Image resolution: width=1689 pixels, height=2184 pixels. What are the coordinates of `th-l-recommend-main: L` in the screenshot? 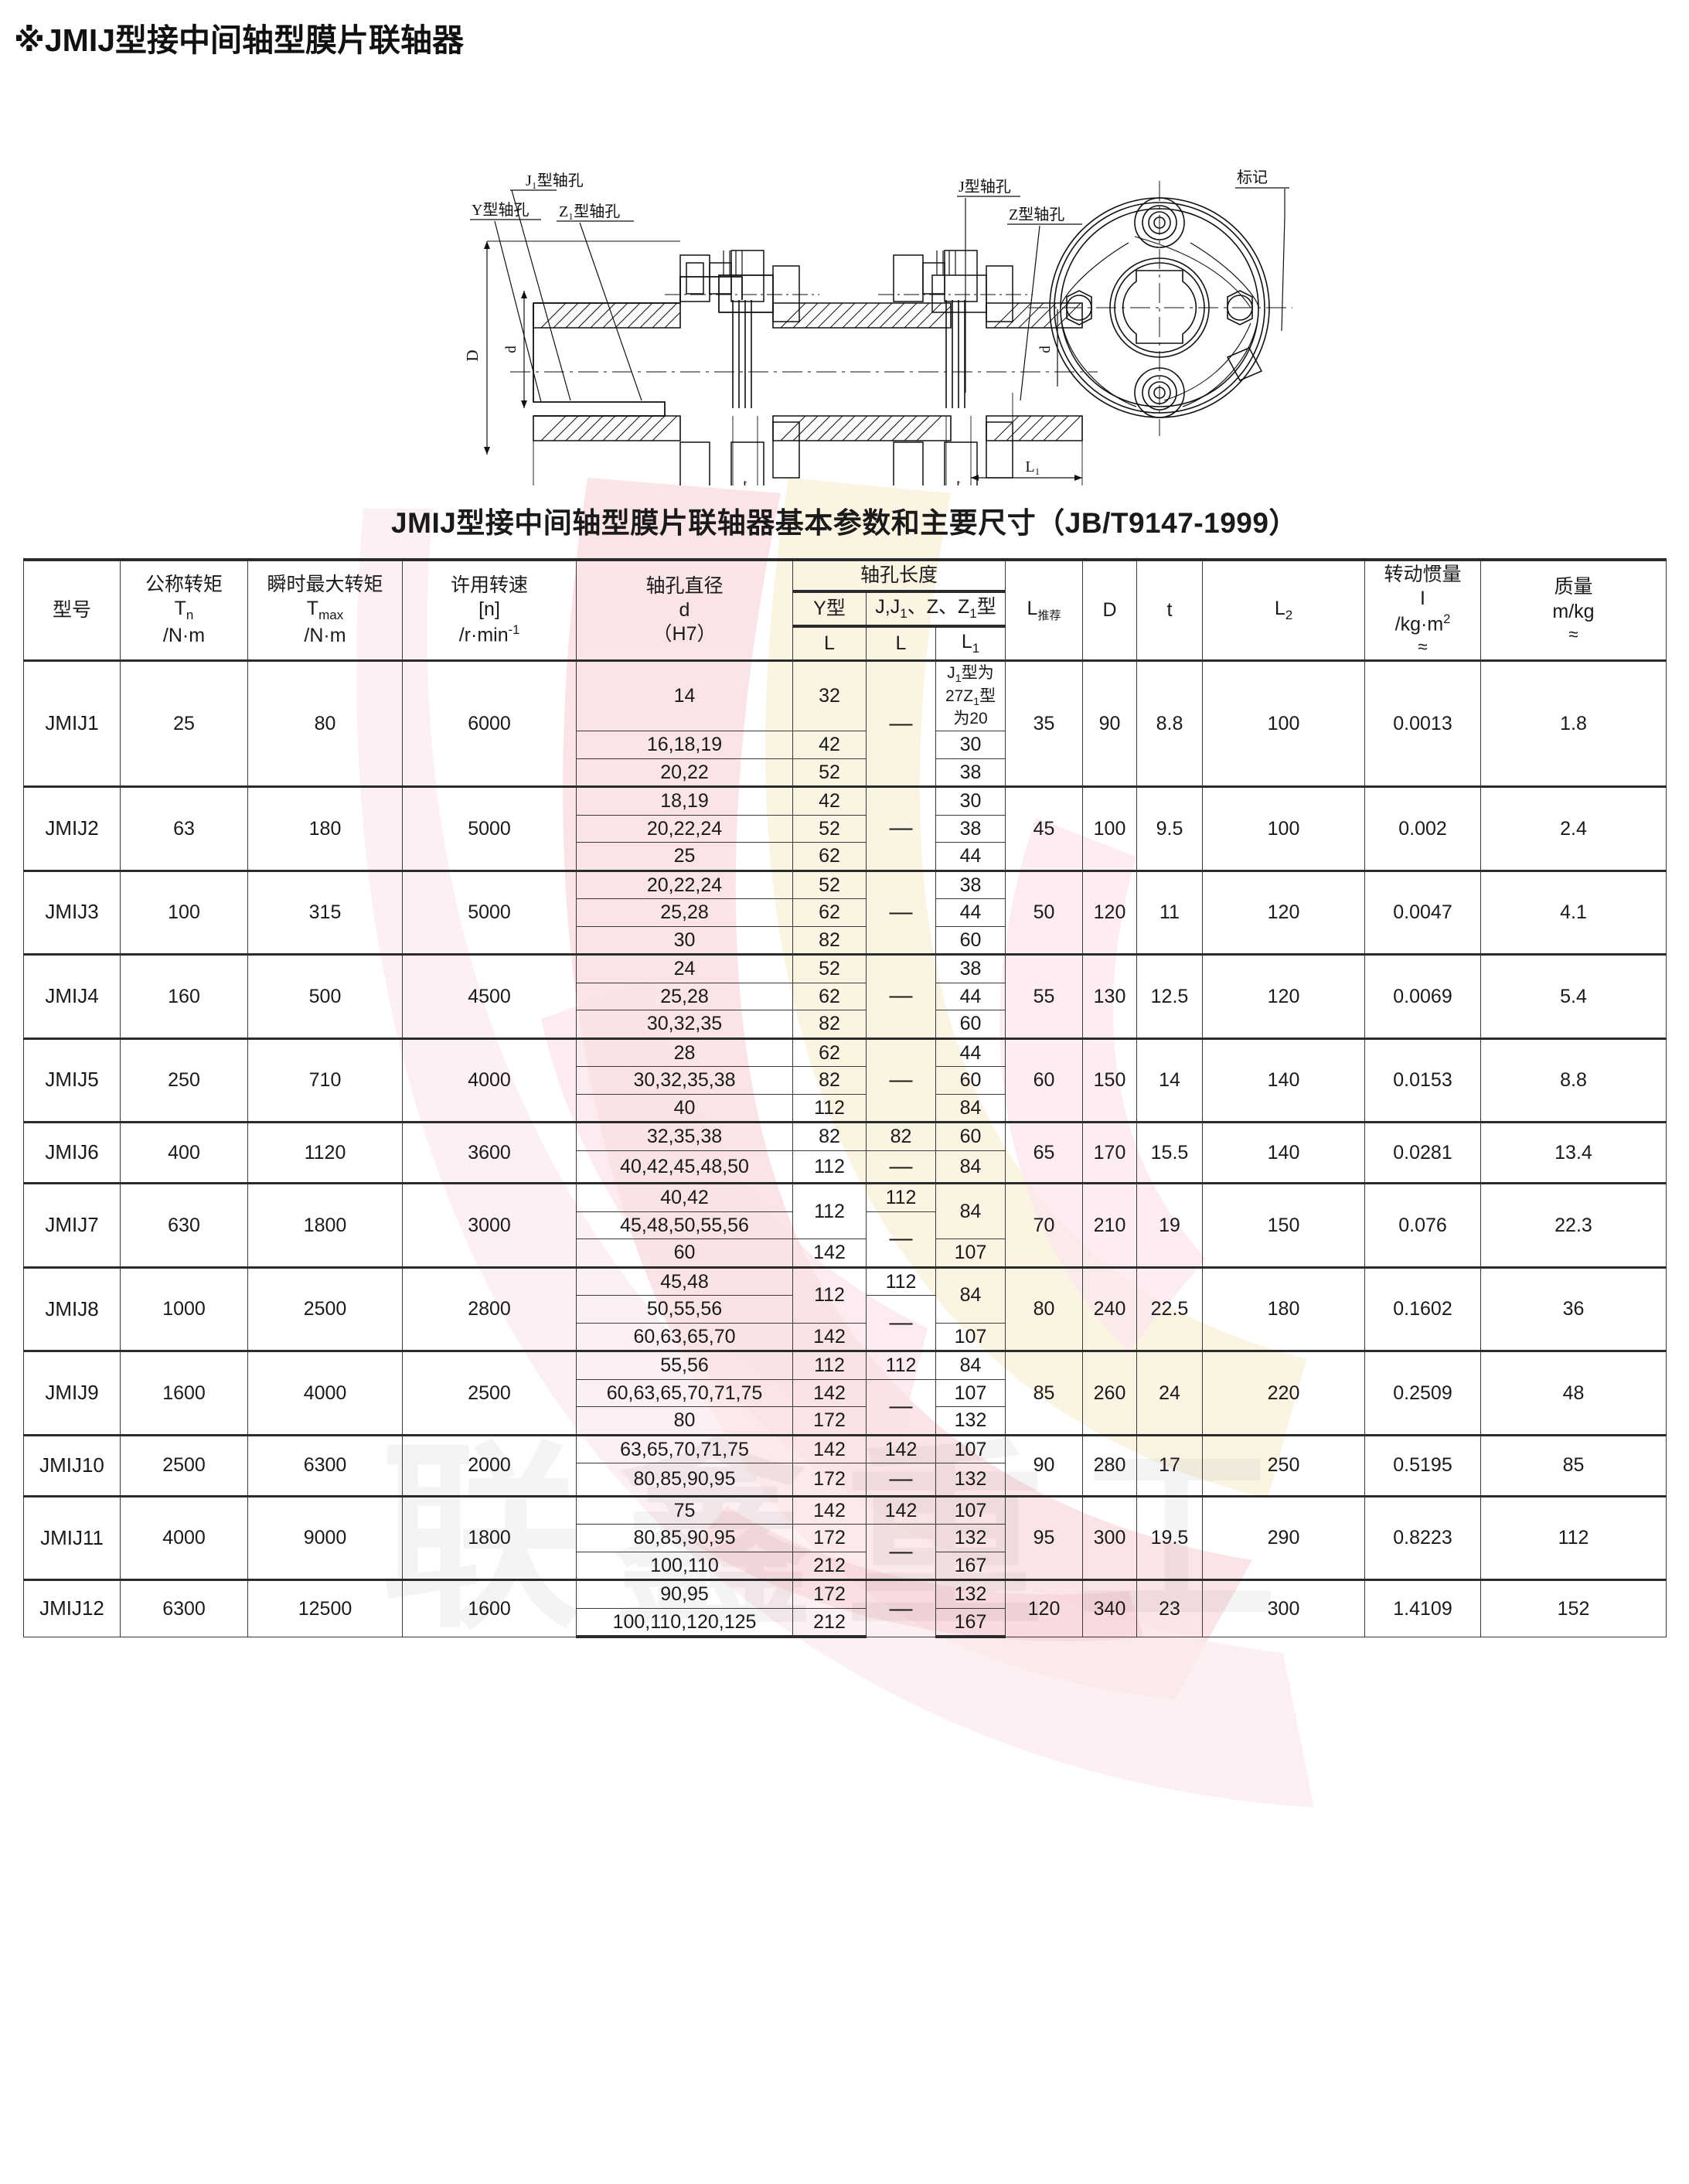 It's located at (1032, 609).